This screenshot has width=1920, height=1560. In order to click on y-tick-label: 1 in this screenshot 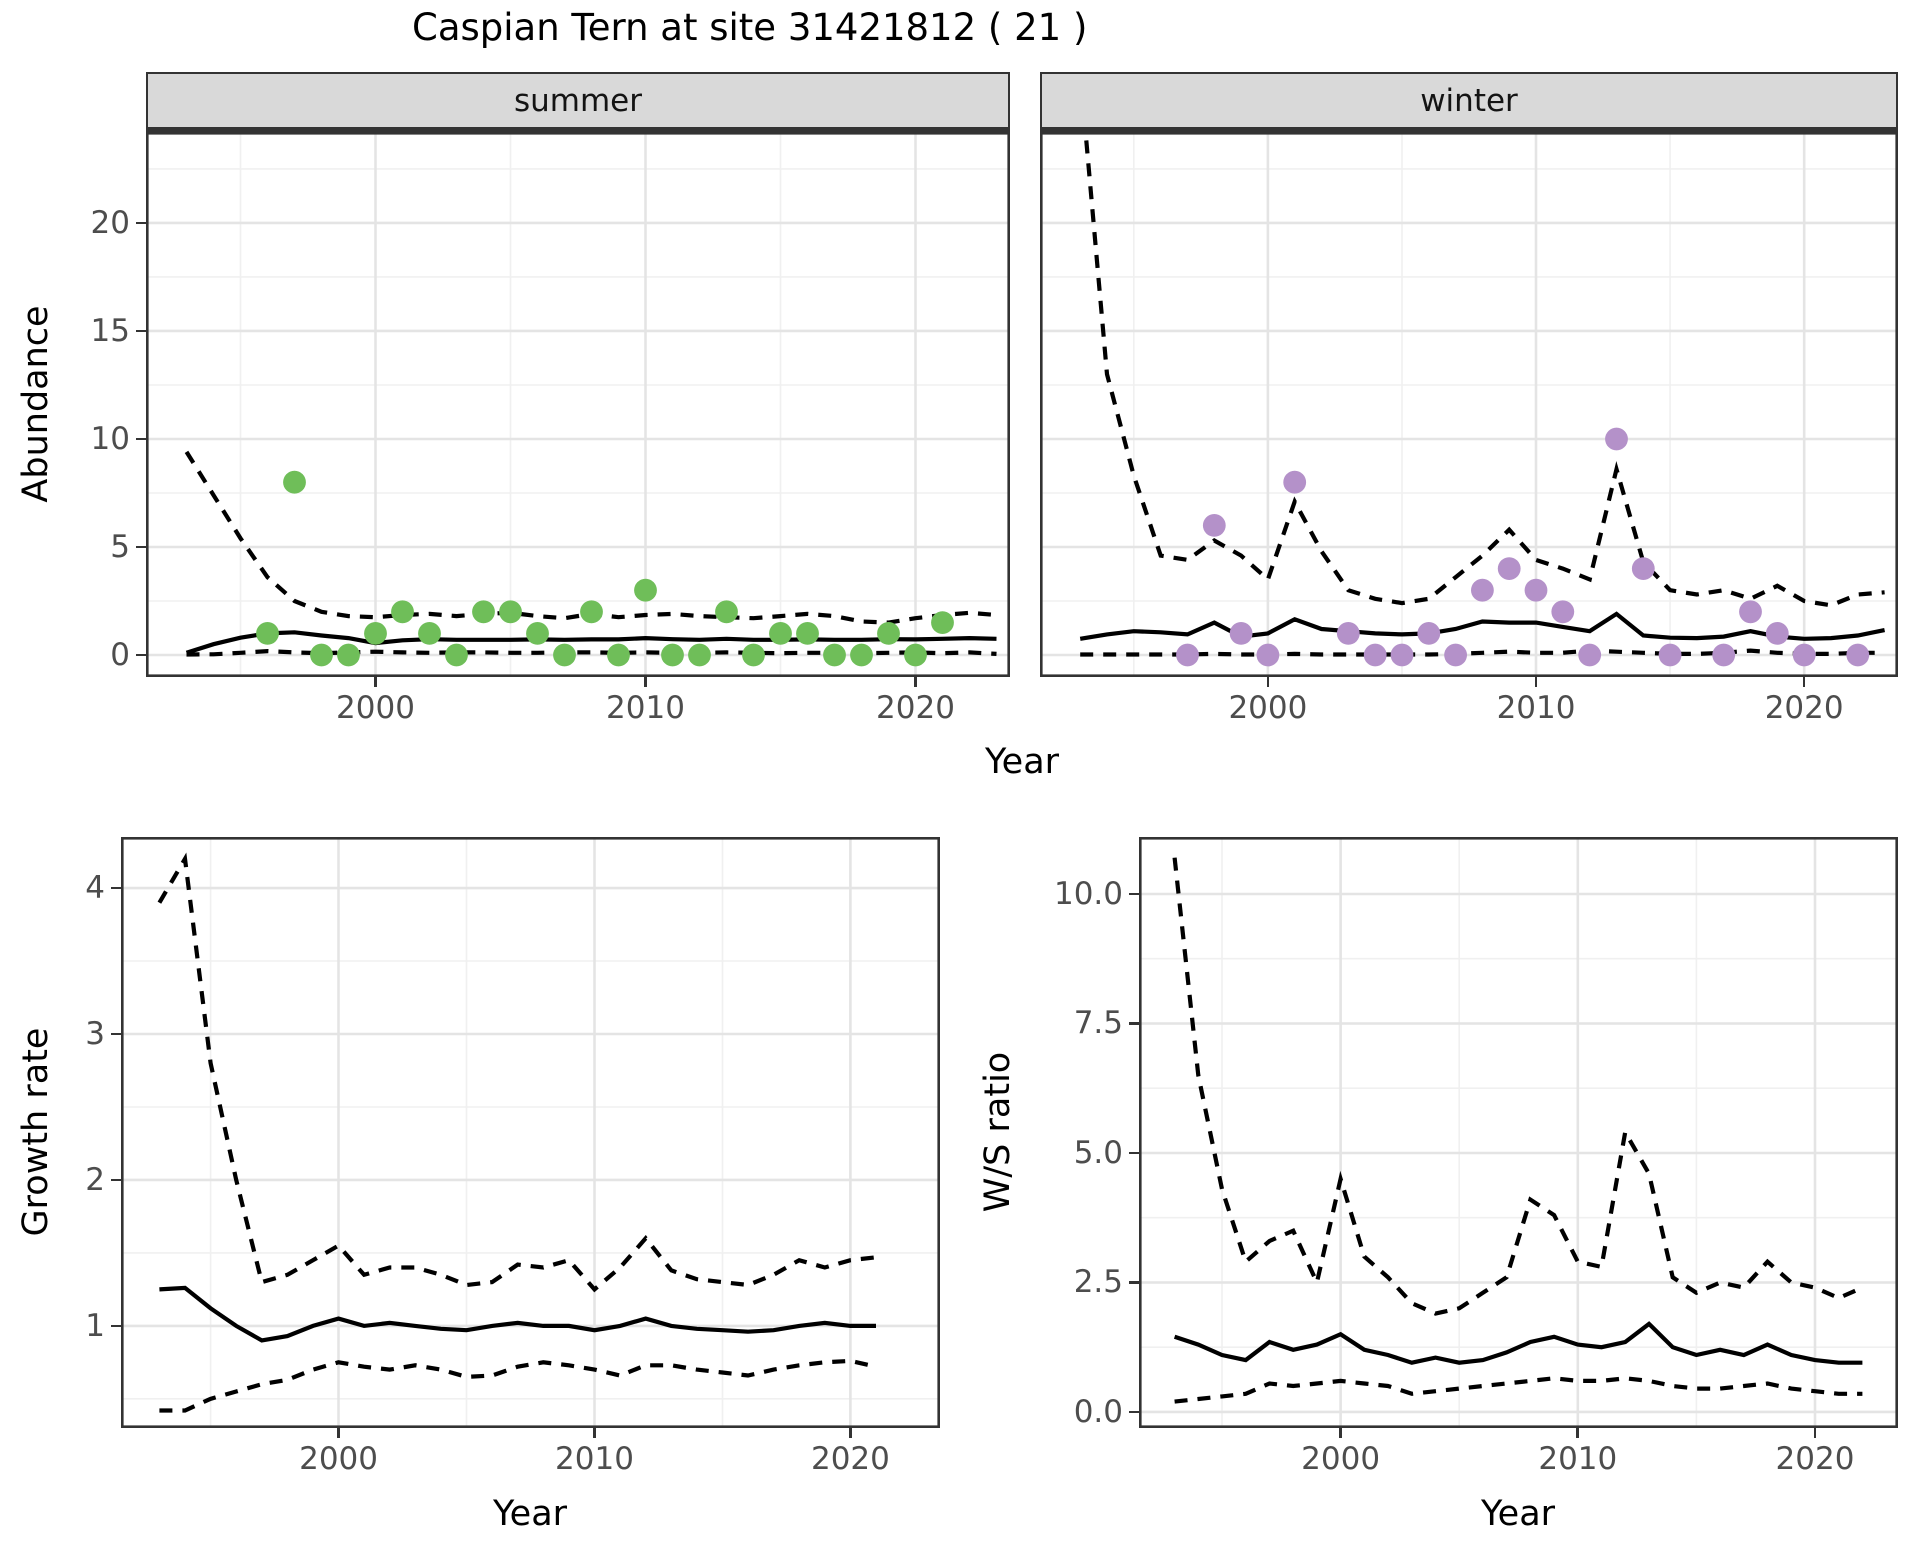, I will do `click(95, 1325)`.